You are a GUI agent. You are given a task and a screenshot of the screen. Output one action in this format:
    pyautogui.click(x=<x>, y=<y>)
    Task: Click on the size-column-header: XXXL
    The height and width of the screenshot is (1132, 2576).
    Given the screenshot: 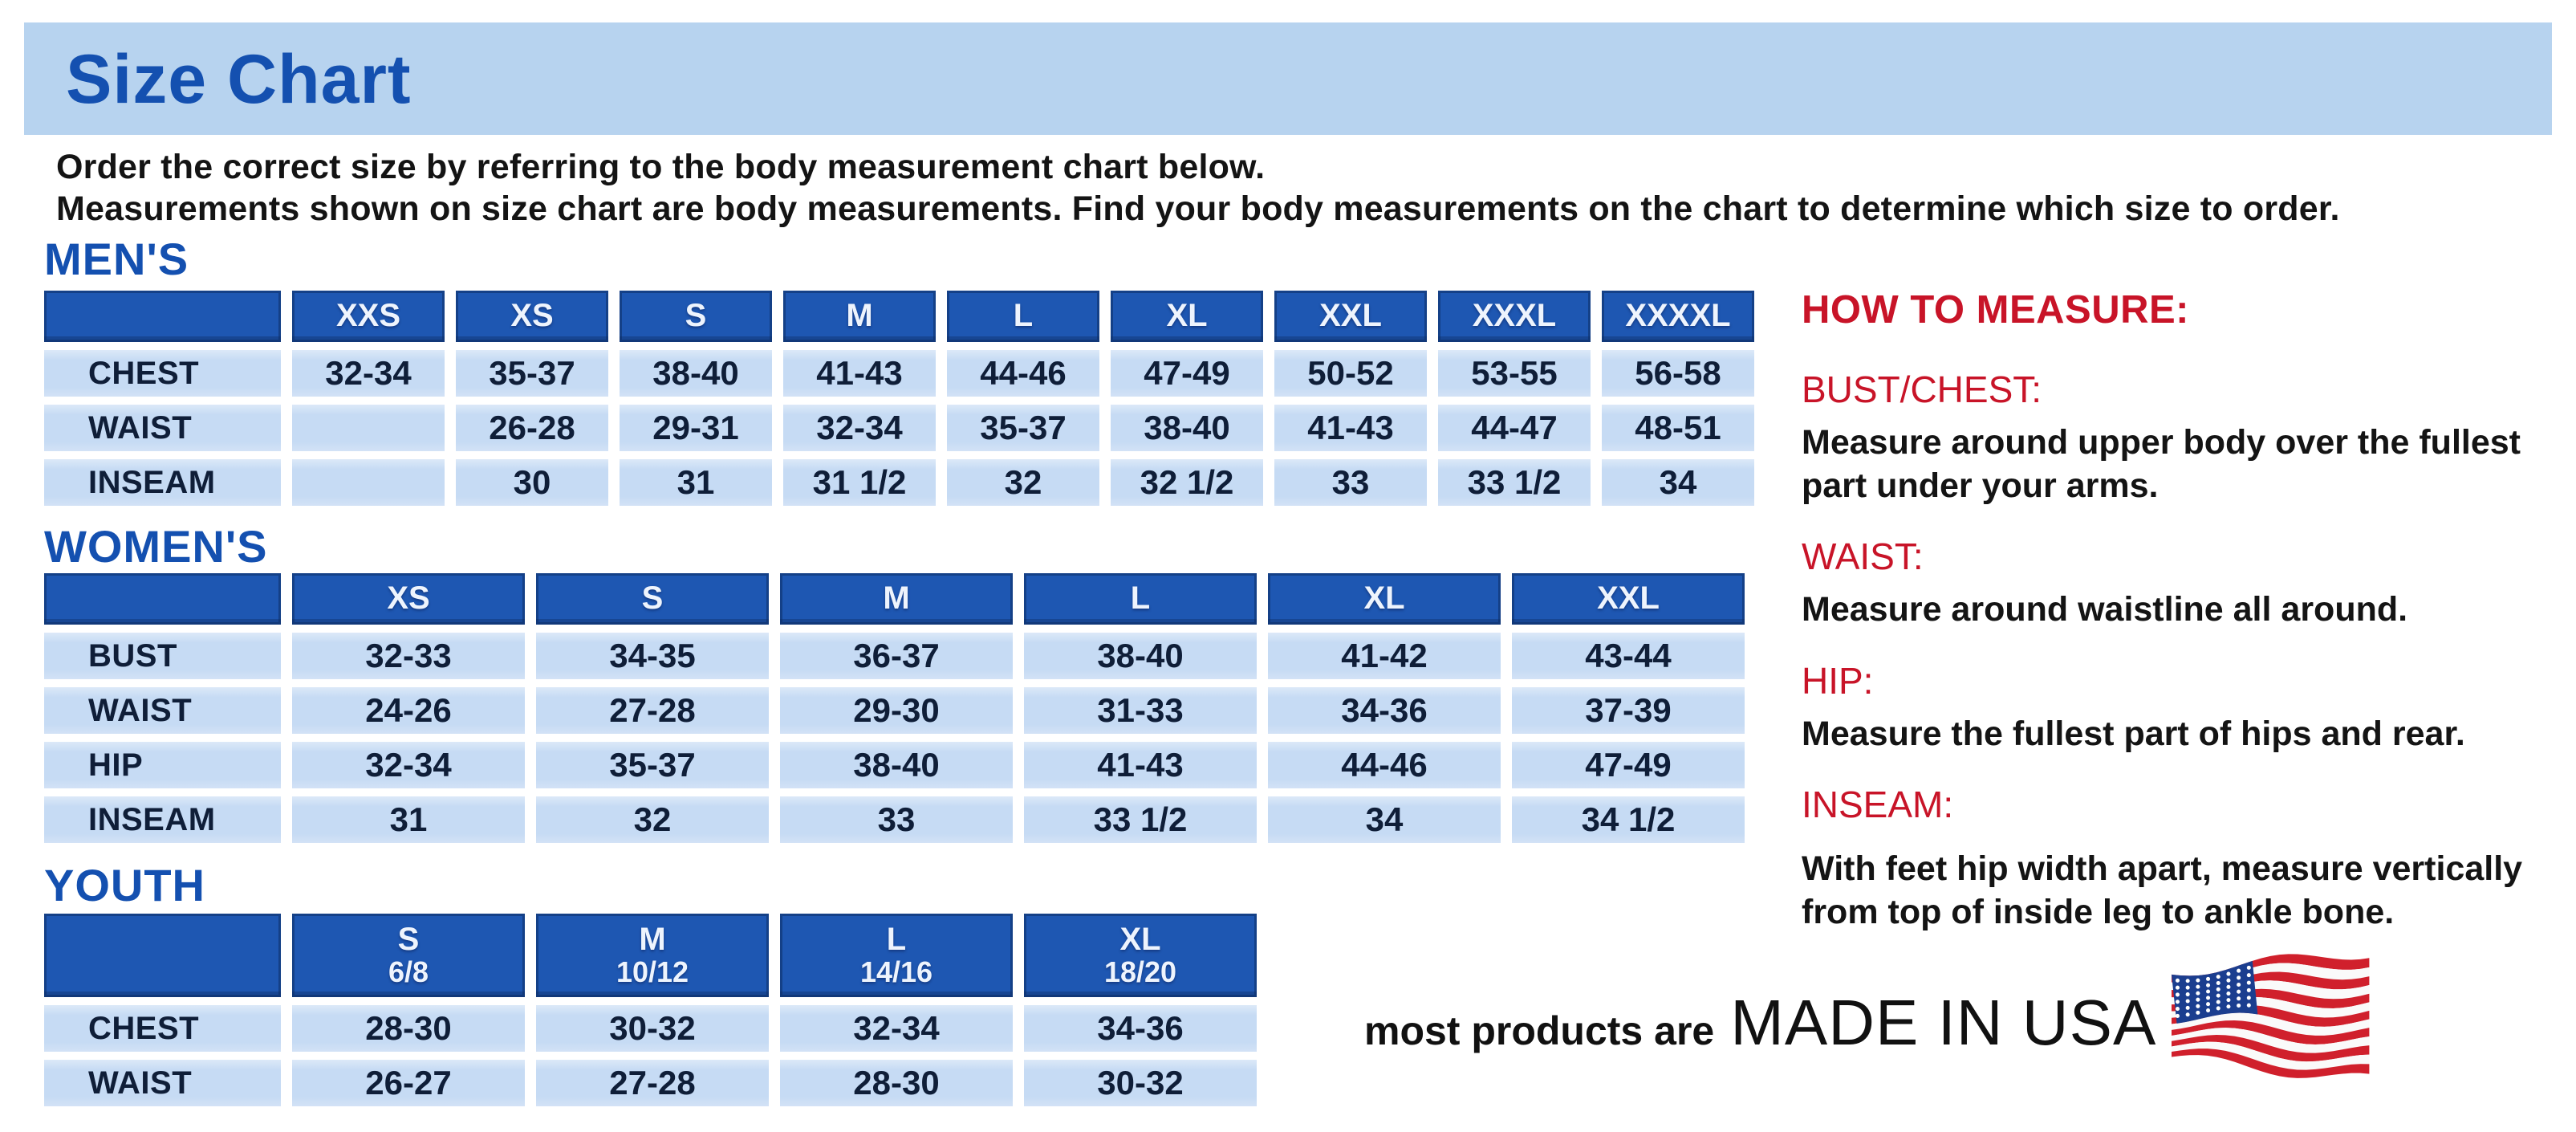 What is the action you would take?
    pyautogui.click(x=1514, y=316)
    